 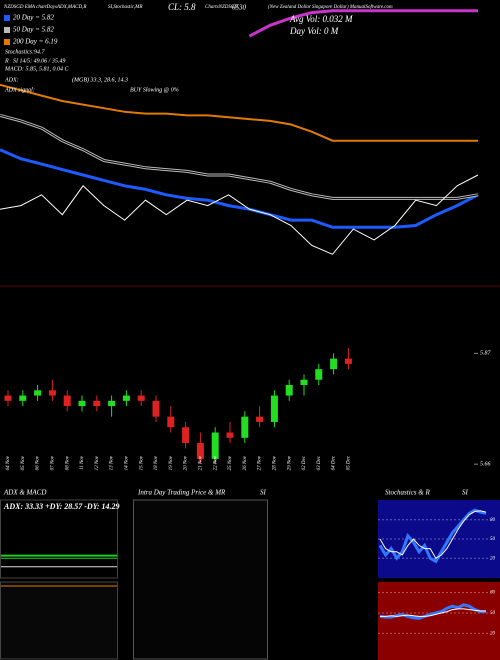 I want to click on legend-label: 50 Day = 5.82, so click(x=33, y=30).